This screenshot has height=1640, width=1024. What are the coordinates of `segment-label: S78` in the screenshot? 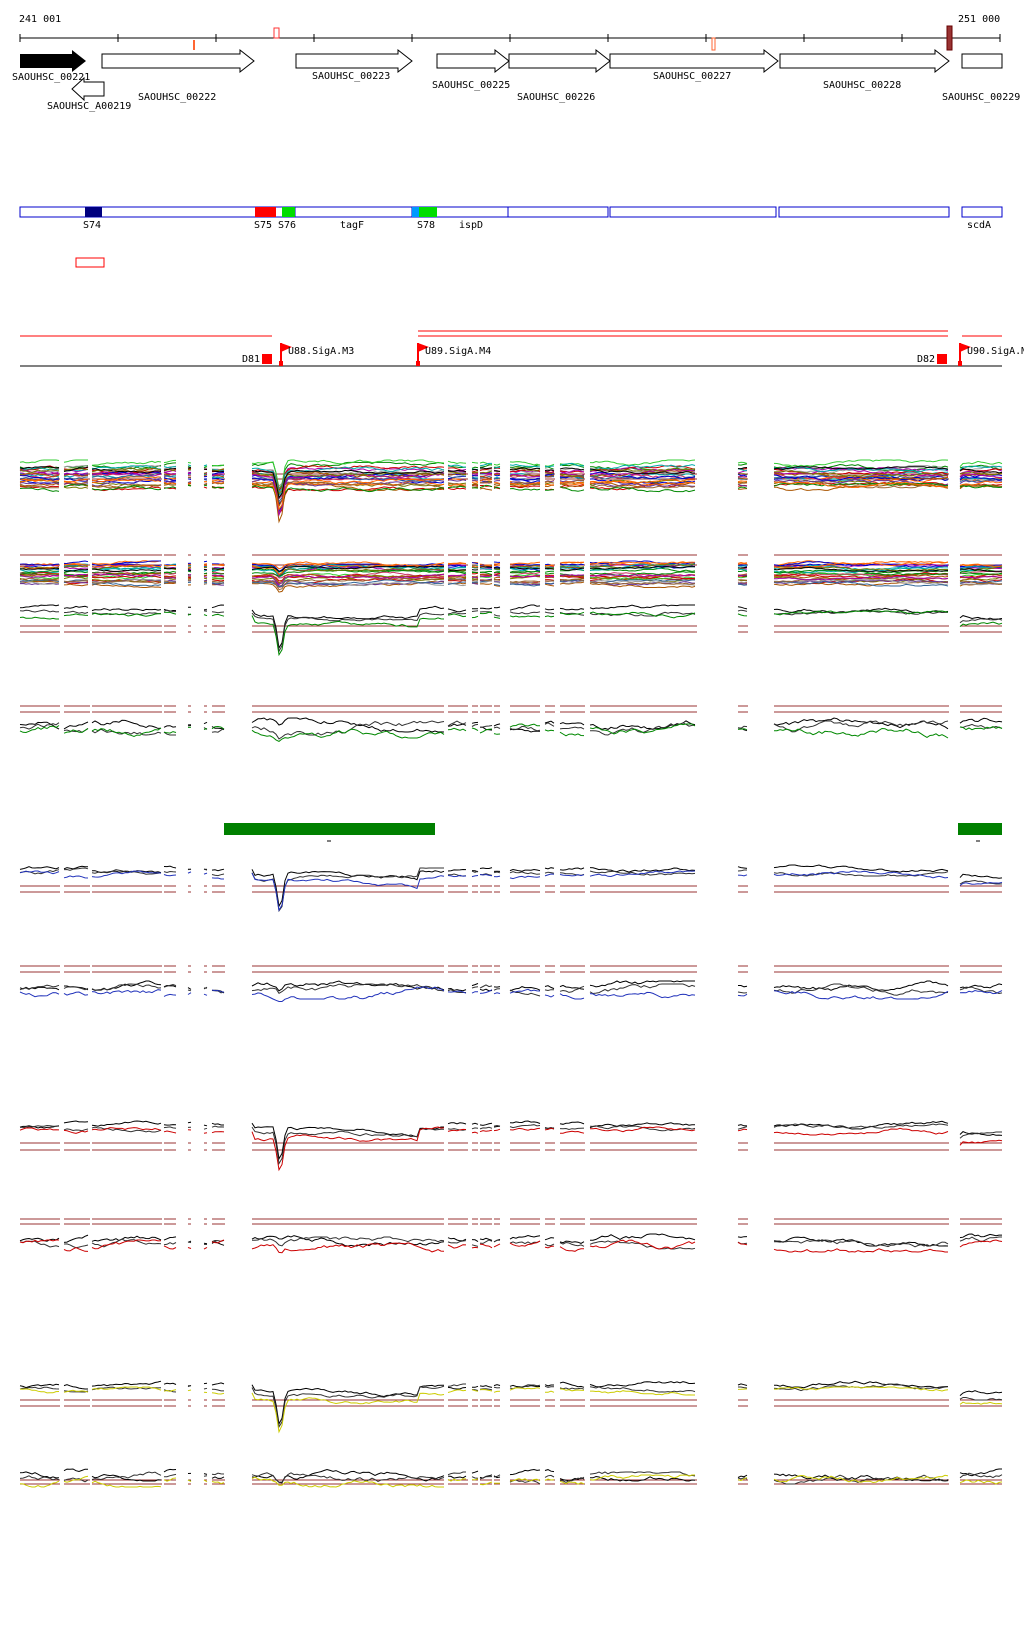 It's located at (426, 225).